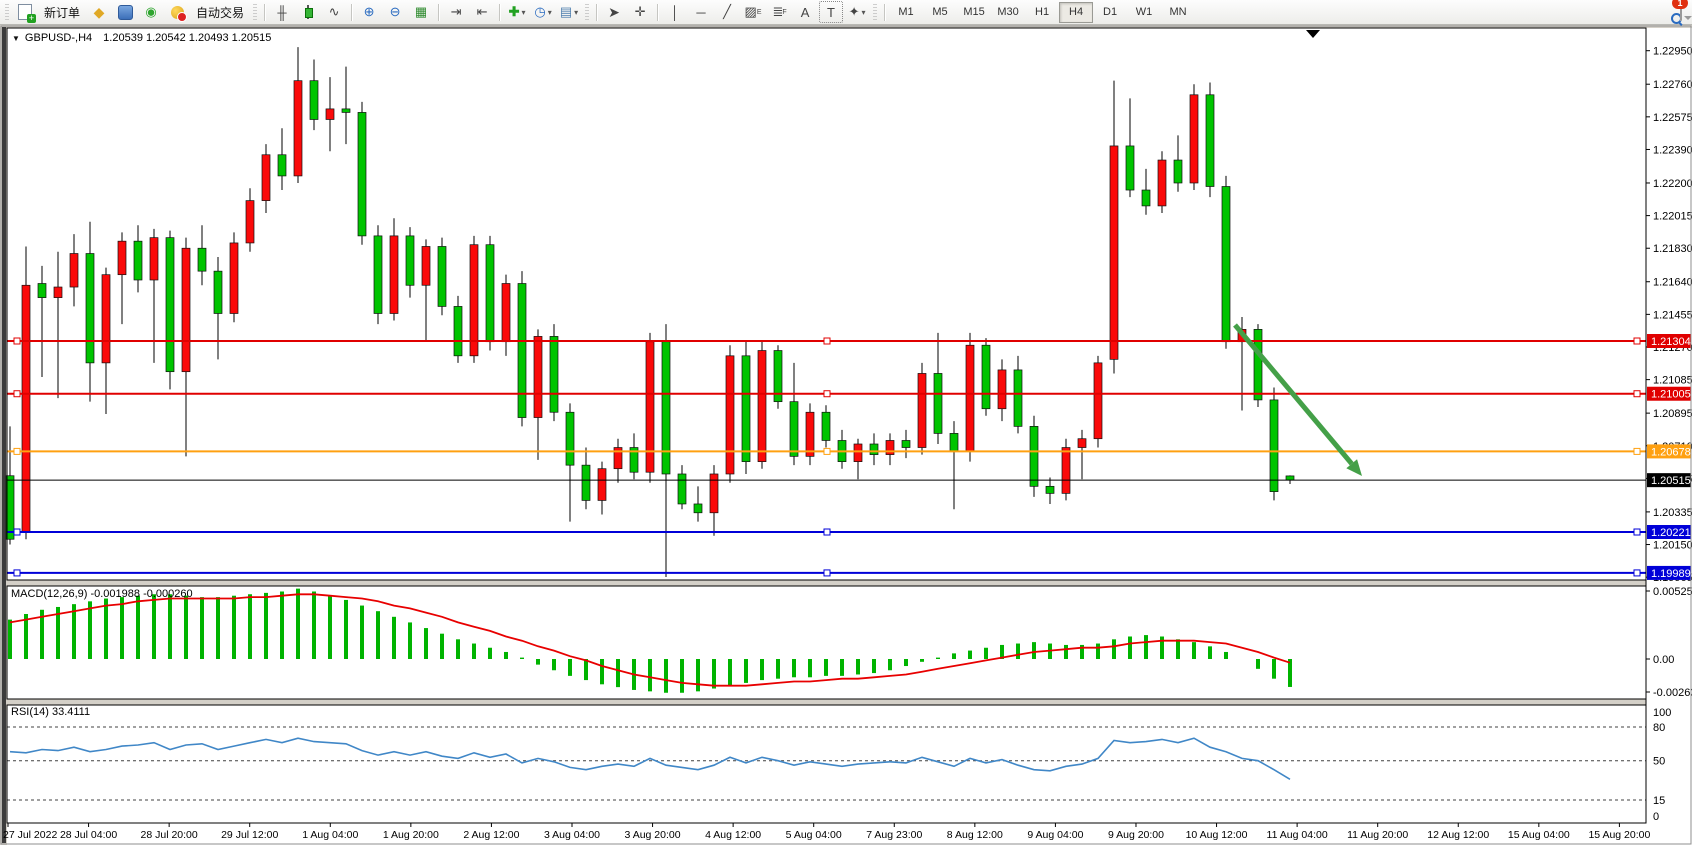  What do you see at coordinates (1008, 12) in the screenshot?
I see `timeframe-M30: M30` at bounding box center [1008, 12].